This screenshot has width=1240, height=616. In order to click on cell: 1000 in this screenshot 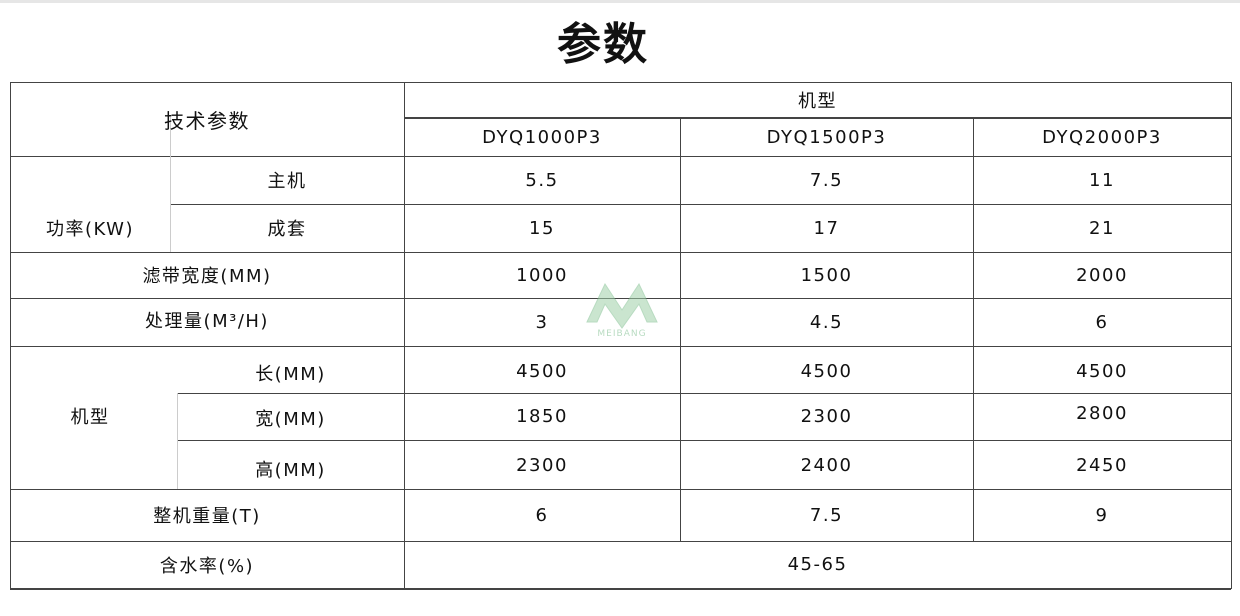, I will do `click(542, 275)`.